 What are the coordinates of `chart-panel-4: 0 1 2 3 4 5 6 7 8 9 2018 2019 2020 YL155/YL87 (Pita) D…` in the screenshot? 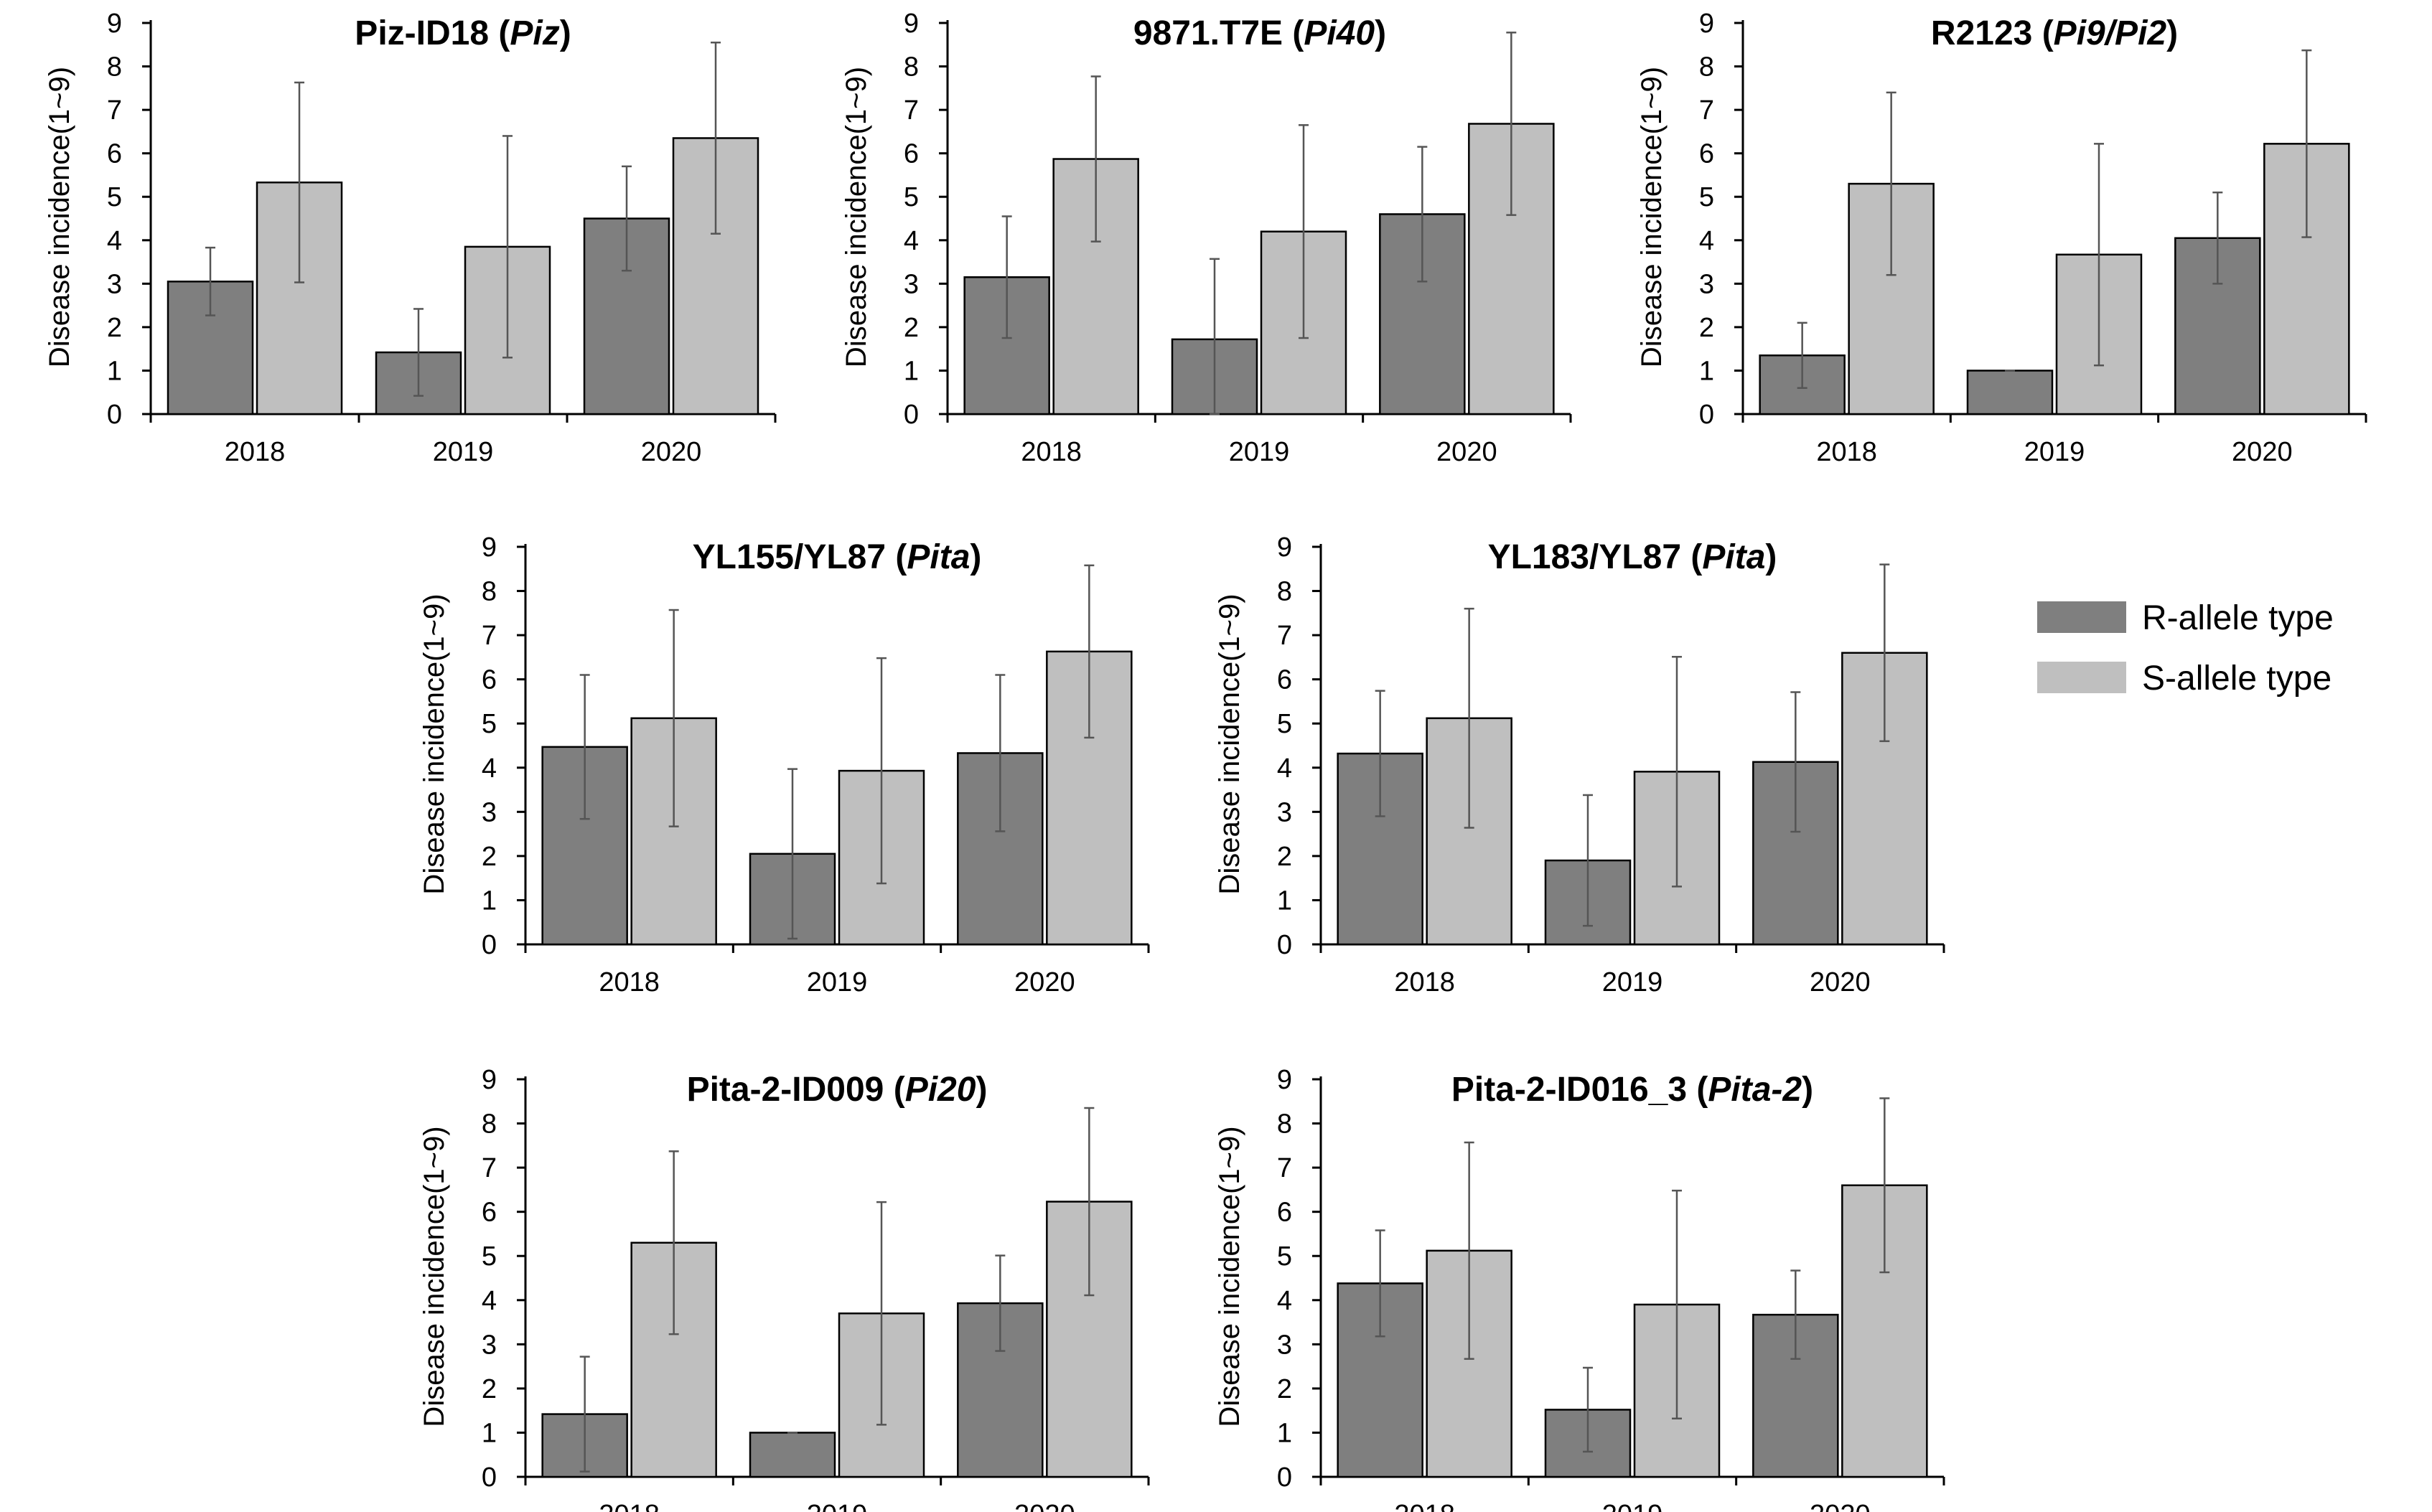 It's located at (784, 764).